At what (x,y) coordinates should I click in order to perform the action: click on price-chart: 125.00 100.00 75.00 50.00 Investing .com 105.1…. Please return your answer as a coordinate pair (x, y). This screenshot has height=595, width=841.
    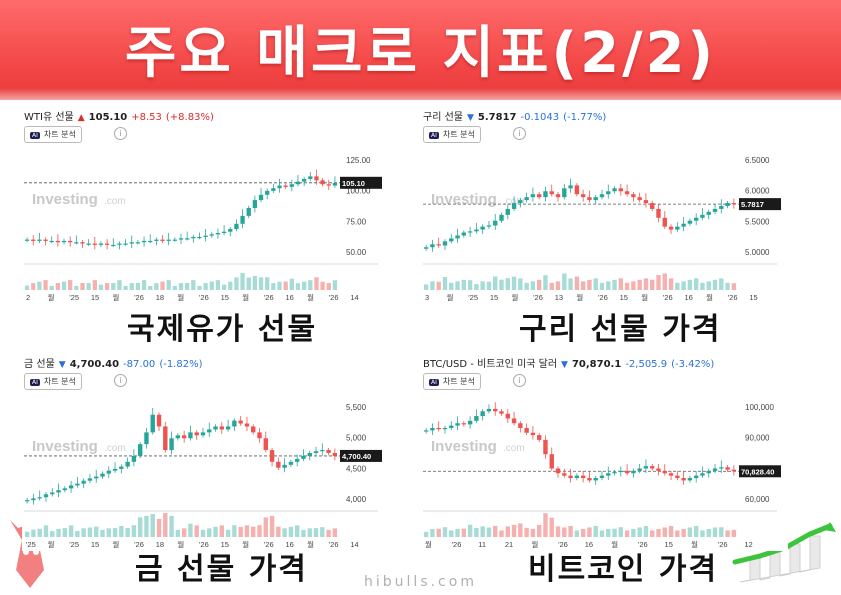
    Looking at the image, I should click on (205, 224).